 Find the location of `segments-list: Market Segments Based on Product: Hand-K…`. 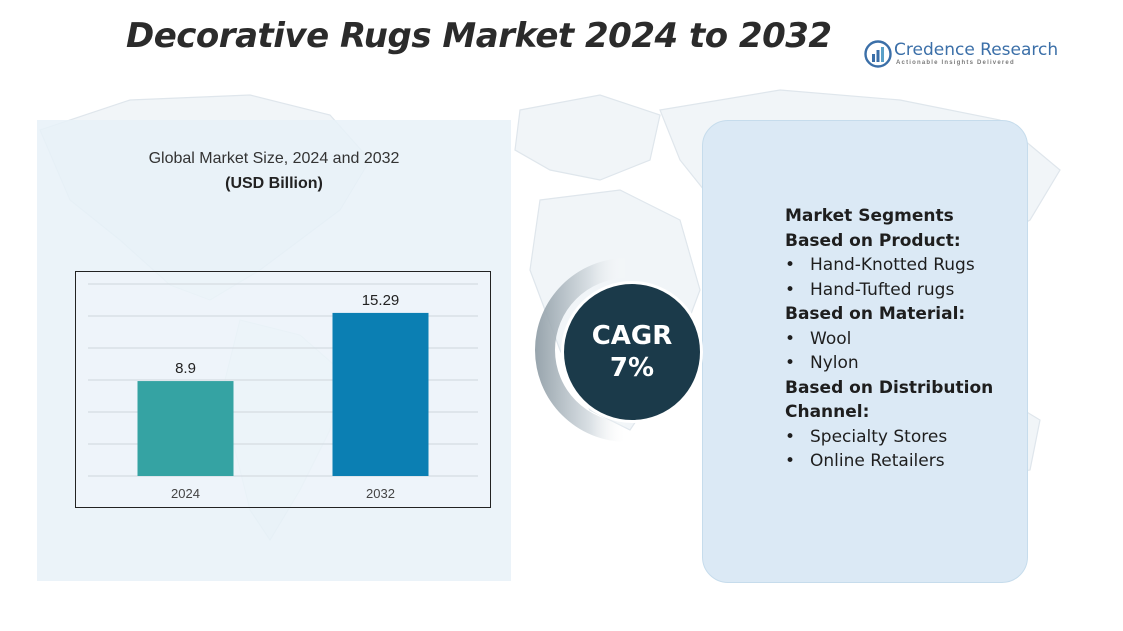

segments-list: Market Segments Based on Product: Hand-K… is located at coordinates (905, 339).